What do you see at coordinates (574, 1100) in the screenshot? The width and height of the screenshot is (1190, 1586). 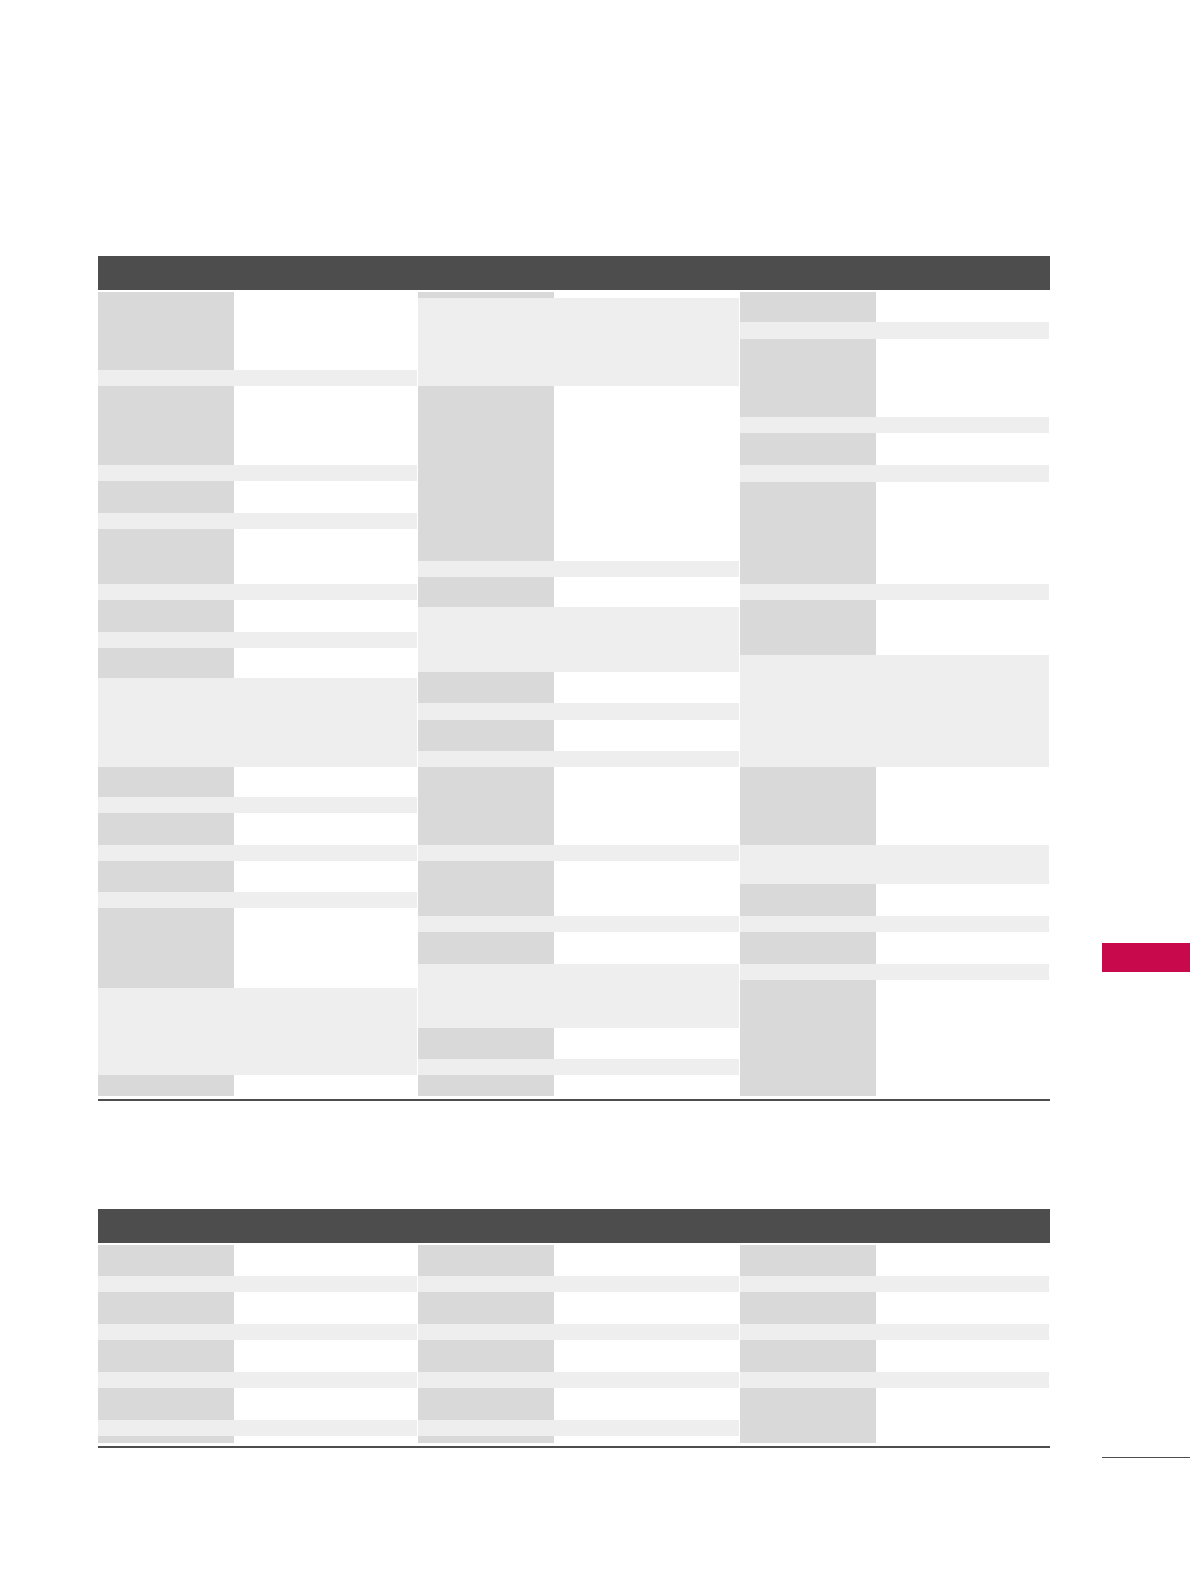 I see `table-bottom-rule` at bounding box center [574, 1100].